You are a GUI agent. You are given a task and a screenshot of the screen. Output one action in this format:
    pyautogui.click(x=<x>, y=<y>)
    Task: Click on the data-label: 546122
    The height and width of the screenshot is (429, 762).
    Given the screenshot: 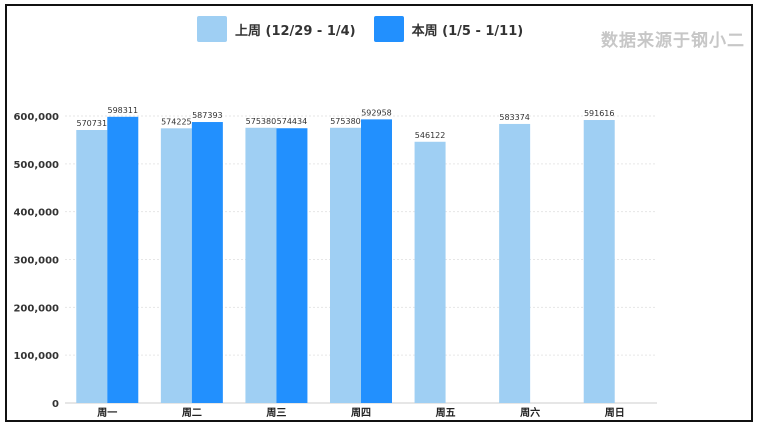 What is the action you would take?
    pyautogui.click(x=430, y=135)
    